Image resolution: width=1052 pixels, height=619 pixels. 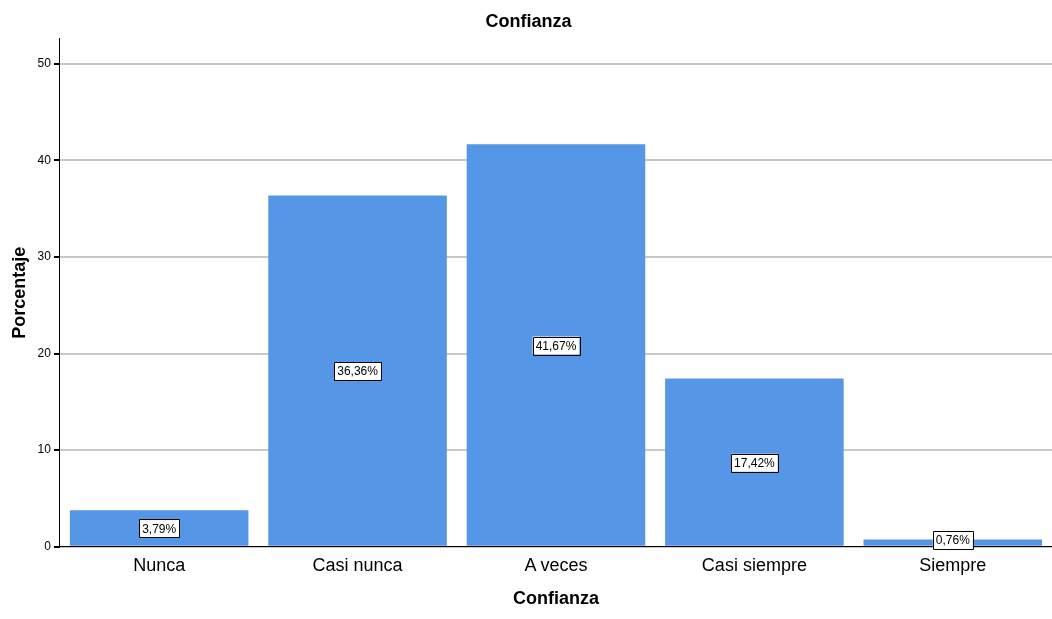 I want to click on x-tick-label: Casi nunca, so click(x=358, y=564).